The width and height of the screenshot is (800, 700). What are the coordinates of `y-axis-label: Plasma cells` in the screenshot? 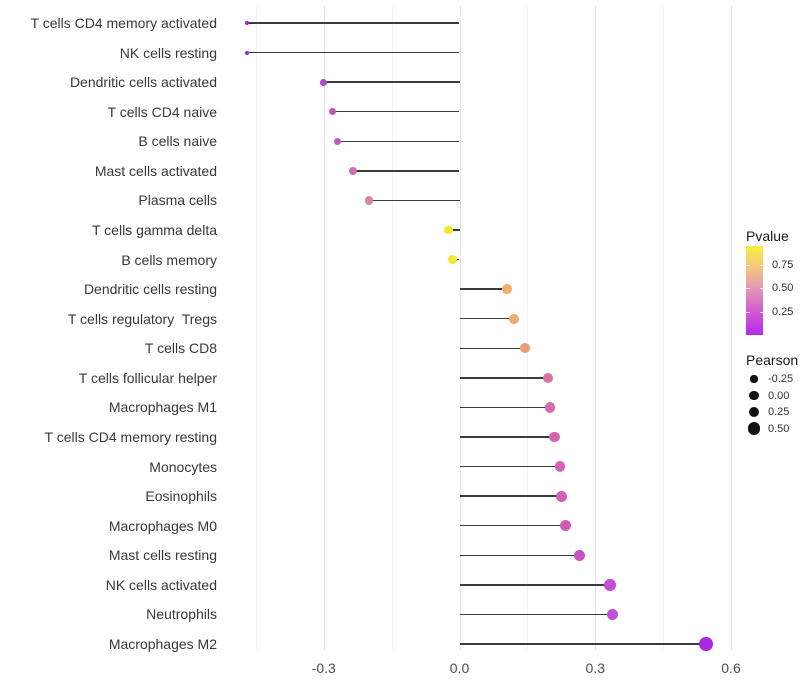 It's located at (177, 200).